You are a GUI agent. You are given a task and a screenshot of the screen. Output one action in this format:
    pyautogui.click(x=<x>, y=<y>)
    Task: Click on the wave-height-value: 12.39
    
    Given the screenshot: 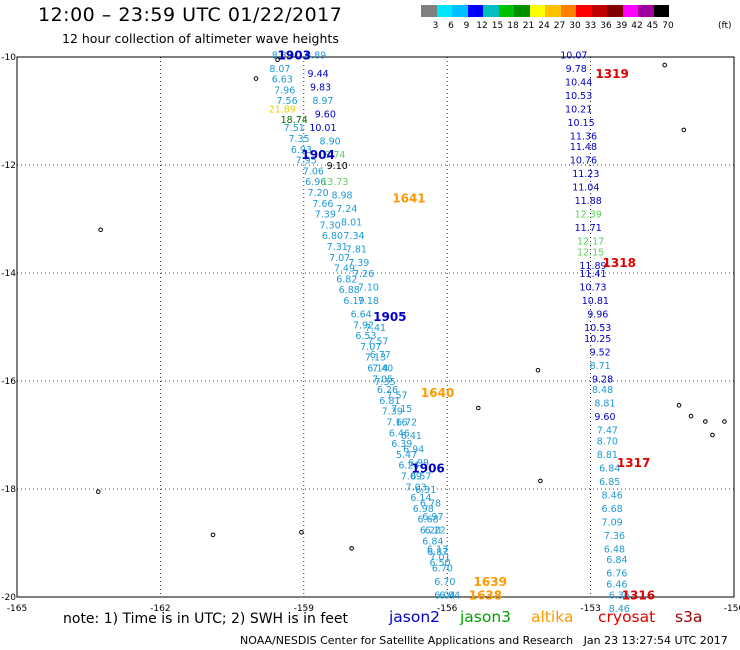 What is the action you would take?
    pyautogui.click(x=588, y=215)
    